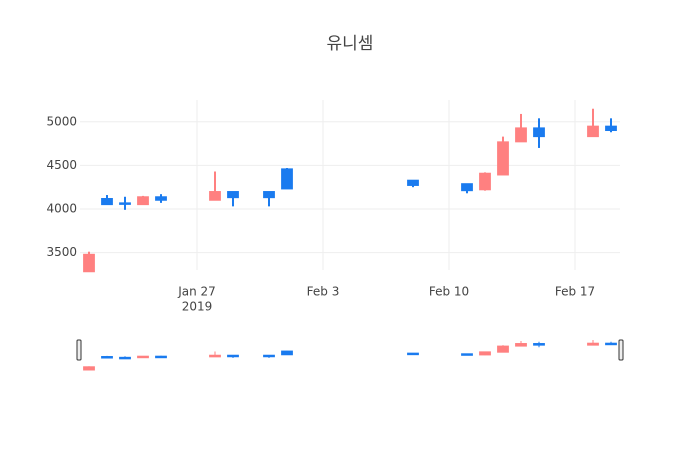 This screenshot has height=450, width=700. Describe the element at coordinates (61, 165) in the screenshot. I see `y-tick-label: 4500` at that location.